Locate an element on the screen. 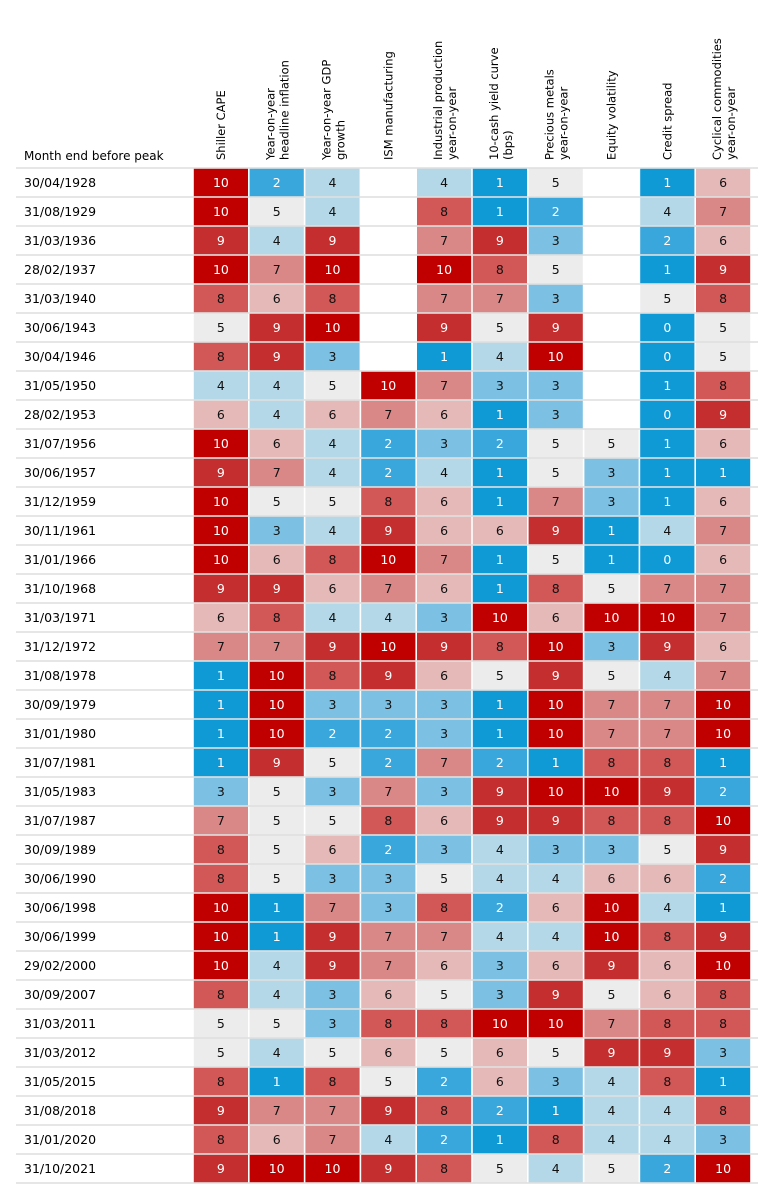 The image size is (770, 1198). column-header: Industrial productionyear-on-year is located at coordinates (445, 100).